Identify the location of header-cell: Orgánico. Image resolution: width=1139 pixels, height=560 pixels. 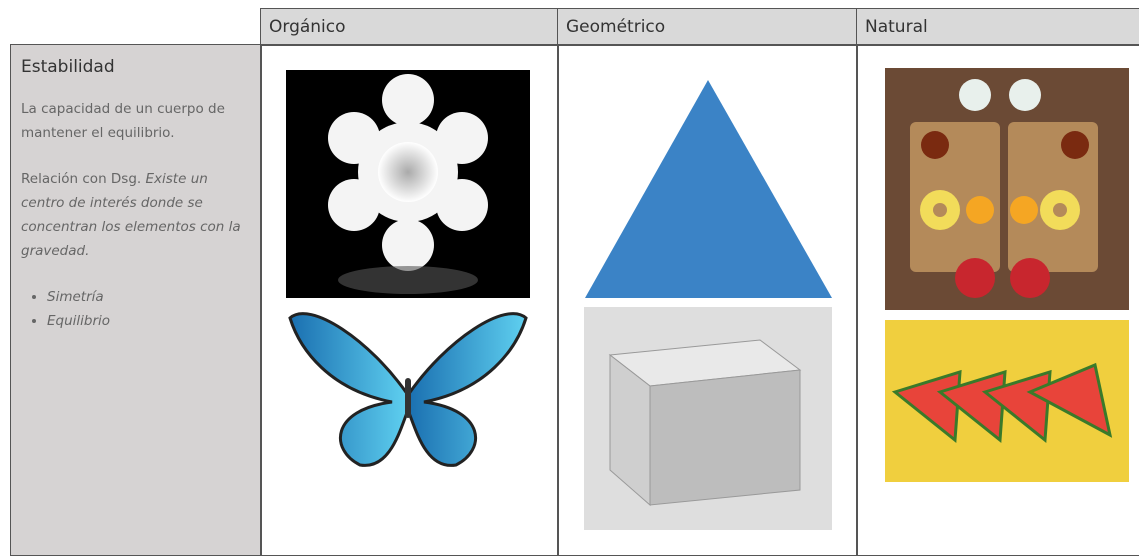
(409, 27).